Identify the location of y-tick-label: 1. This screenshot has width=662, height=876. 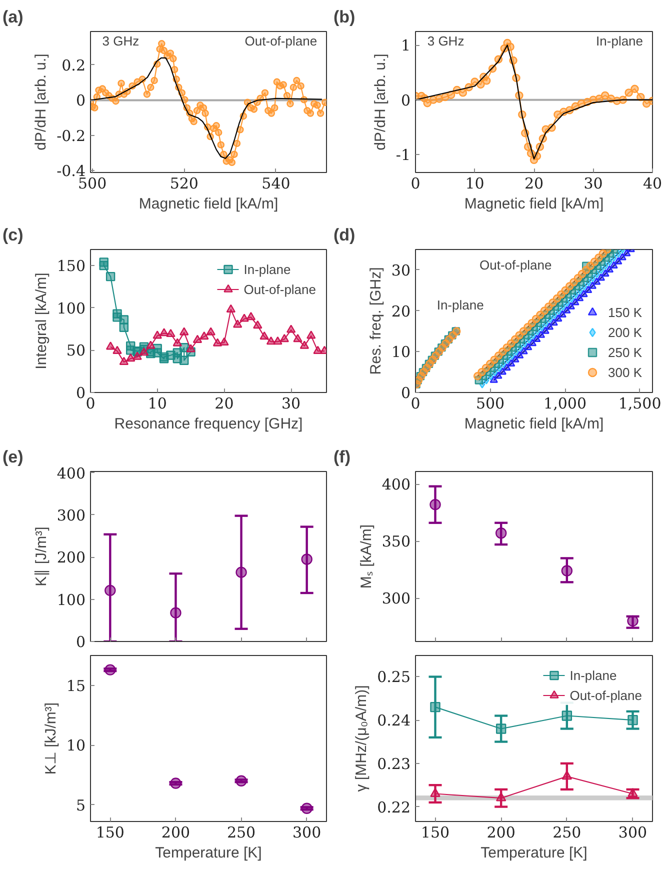
(405, 45).